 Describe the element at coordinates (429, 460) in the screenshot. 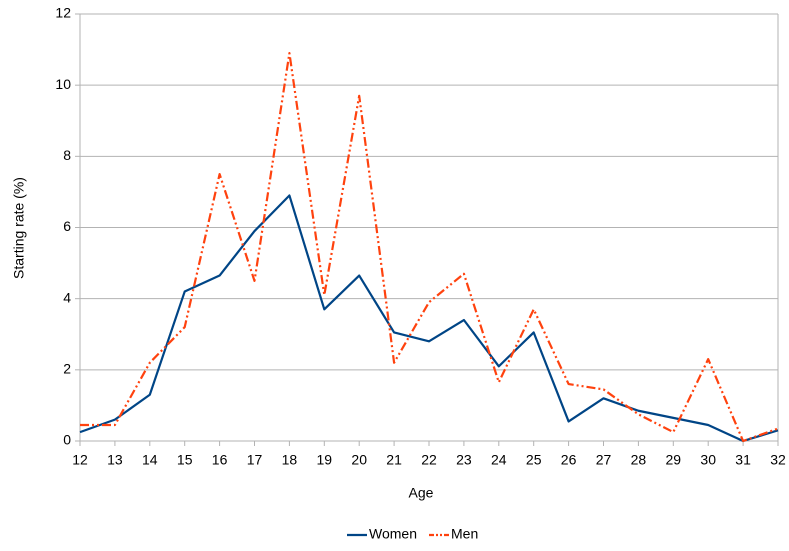

I see `x-tick-label: 22` at that location.